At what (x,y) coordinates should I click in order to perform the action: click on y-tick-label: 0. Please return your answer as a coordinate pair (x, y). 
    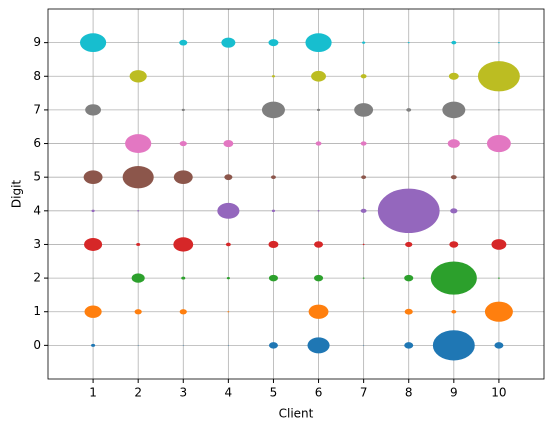
    Looking at the image, I should click on (37, 345).